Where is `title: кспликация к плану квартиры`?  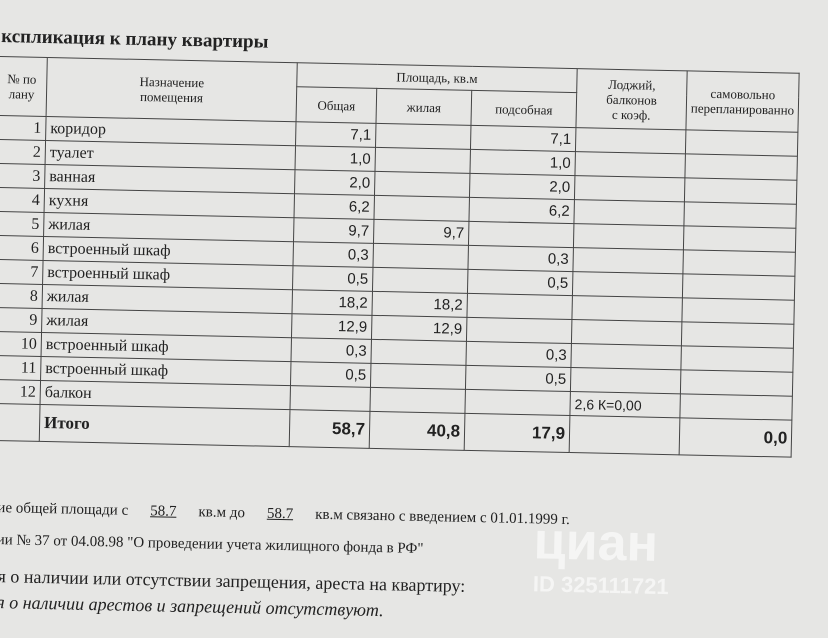
title: кспликация к плану квартиры is located at coordinates (135, 39).